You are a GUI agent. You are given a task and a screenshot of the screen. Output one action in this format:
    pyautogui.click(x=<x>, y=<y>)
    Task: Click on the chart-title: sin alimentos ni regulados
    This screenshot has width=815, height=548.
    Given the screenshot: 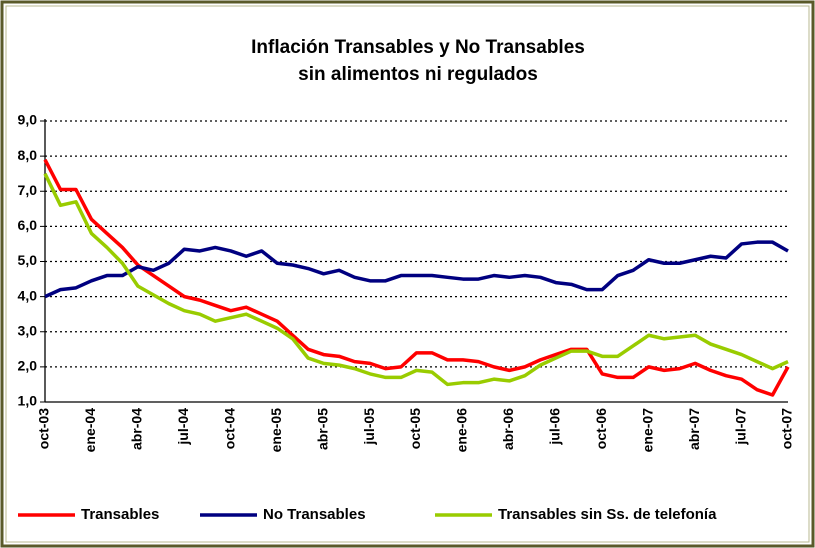 What is the action you would take?
    pyautogui.click(x=418, y=74)
    